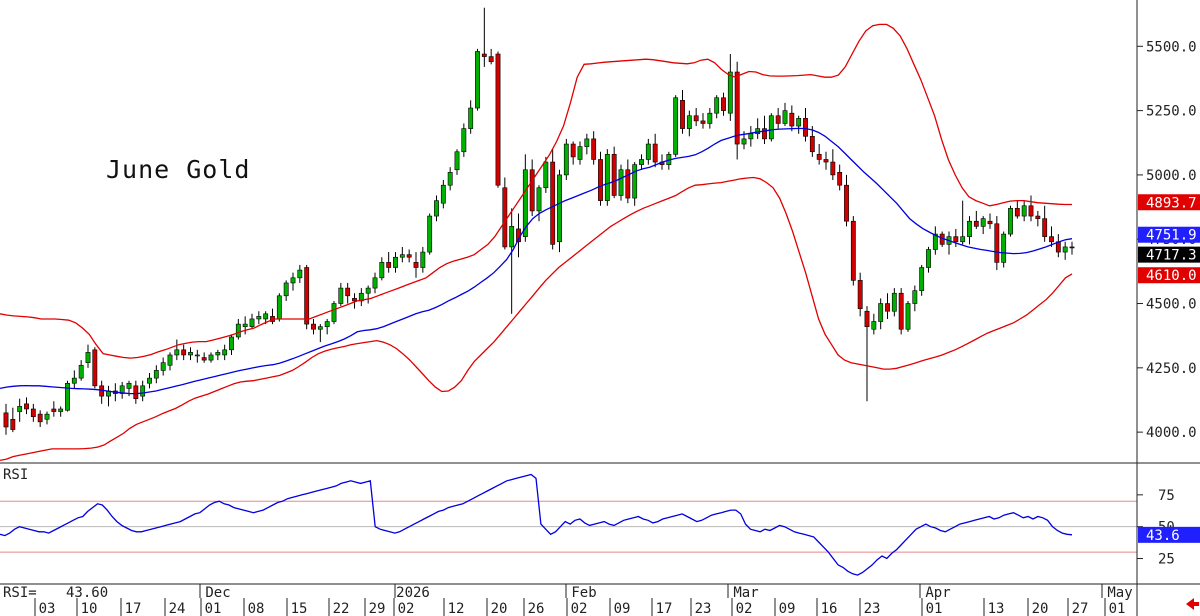 Image resolution: width=1200 pixels, height=616 pixels. I want to click on scroll-left-arrow-icon, so click(1192, 604).